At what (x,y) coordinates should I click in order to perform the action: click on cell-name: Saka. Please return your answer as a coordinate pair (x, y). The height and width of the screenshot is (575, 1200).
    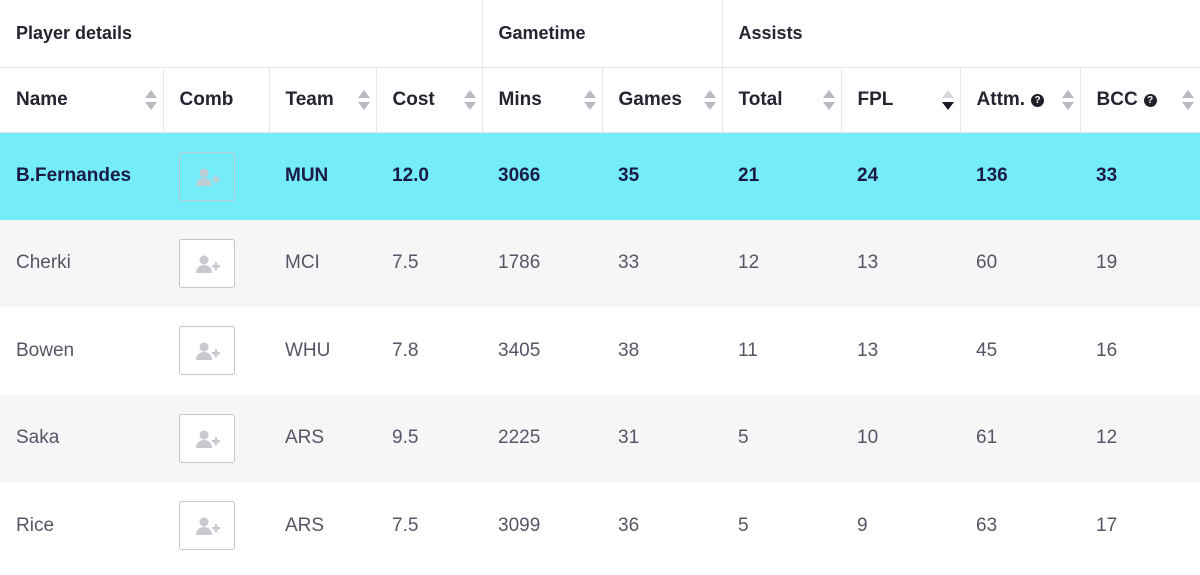
    Looking at the image, I should click on (81, 438).